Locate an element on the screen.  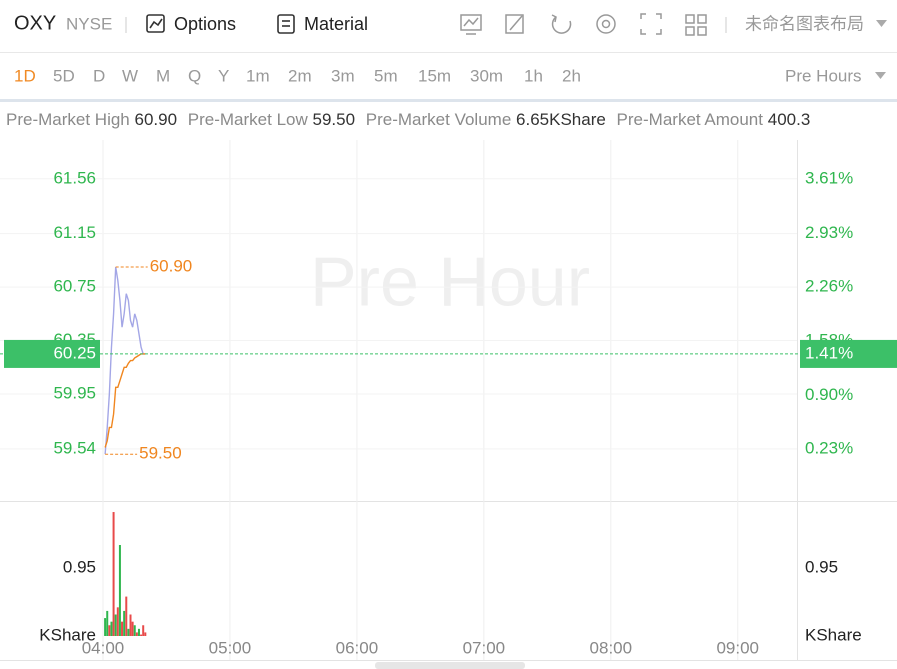
stat-value: 60.90 is located at coordinates (156, 119).